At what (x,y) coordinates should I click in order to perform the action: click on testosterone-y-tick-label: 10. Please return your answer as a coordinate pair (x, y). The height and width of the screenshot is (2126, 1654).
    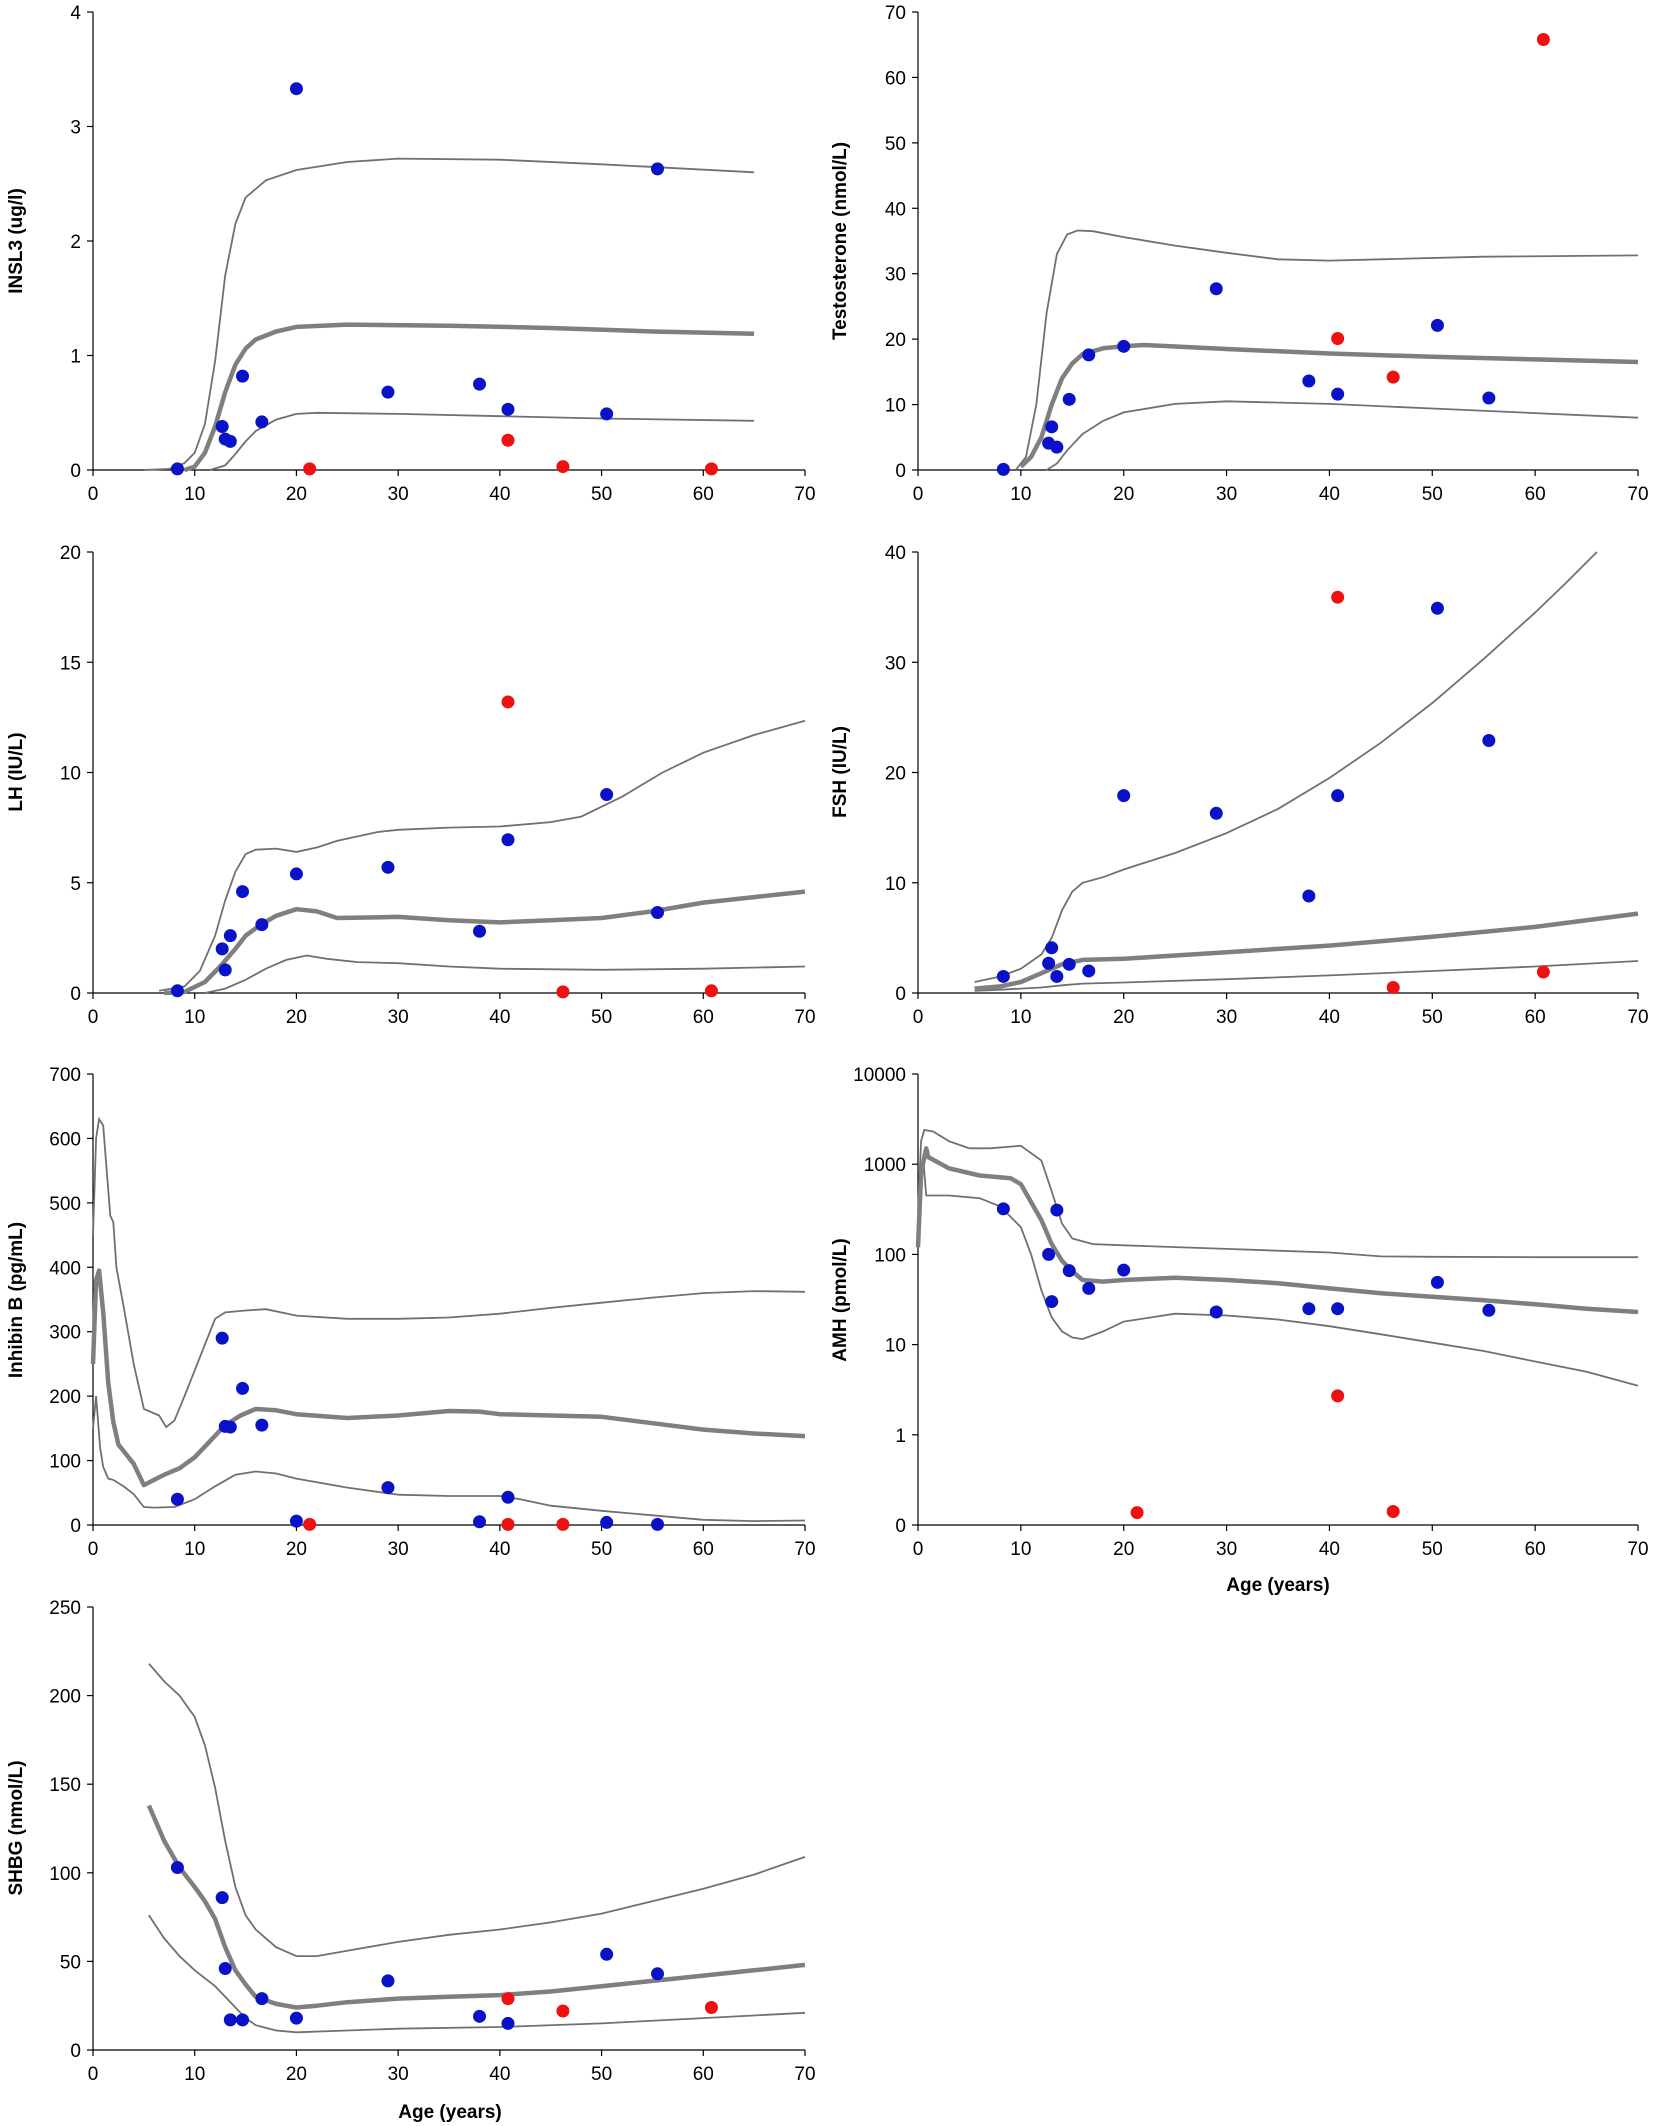
    Looking at the image, I should click on (895, 406).